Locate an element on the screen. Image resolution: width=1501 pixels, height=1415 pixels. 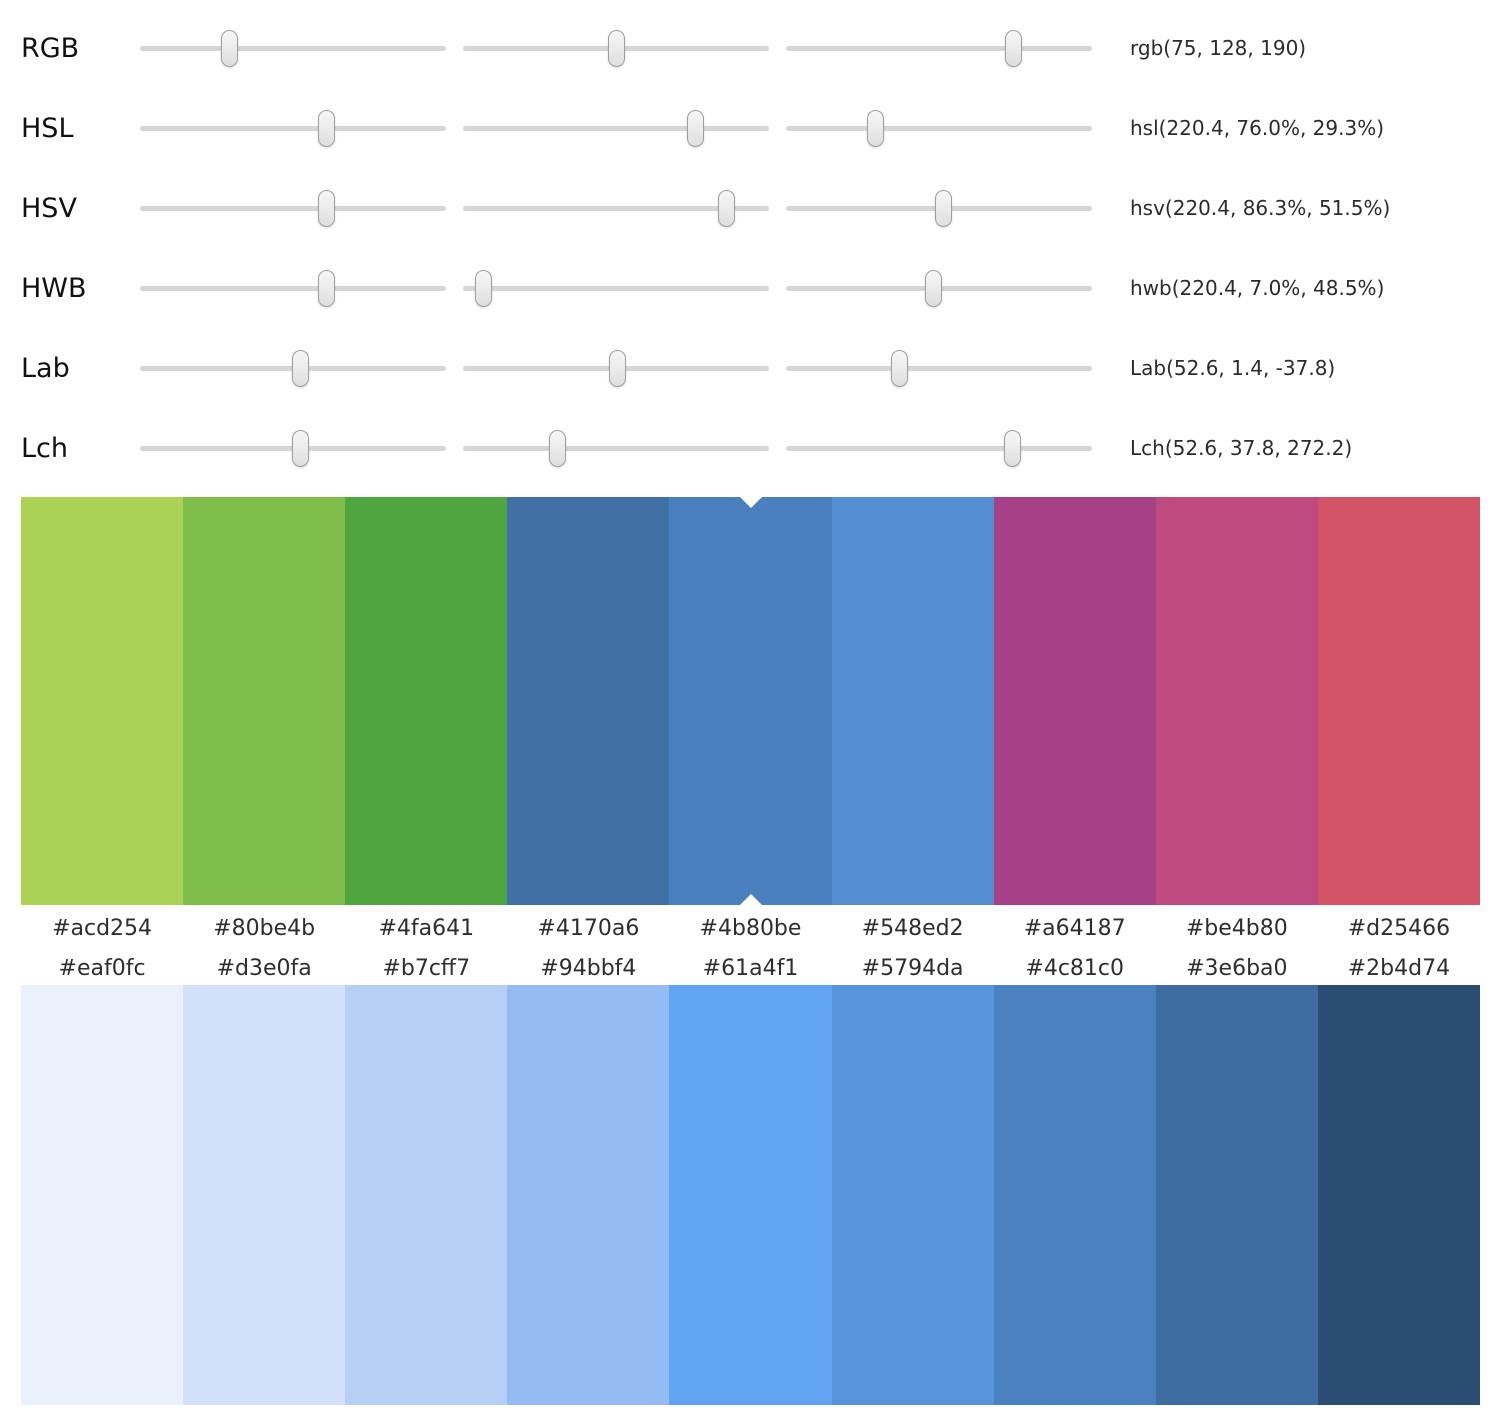
lab-l-slider is located at coordinates (293, 368).